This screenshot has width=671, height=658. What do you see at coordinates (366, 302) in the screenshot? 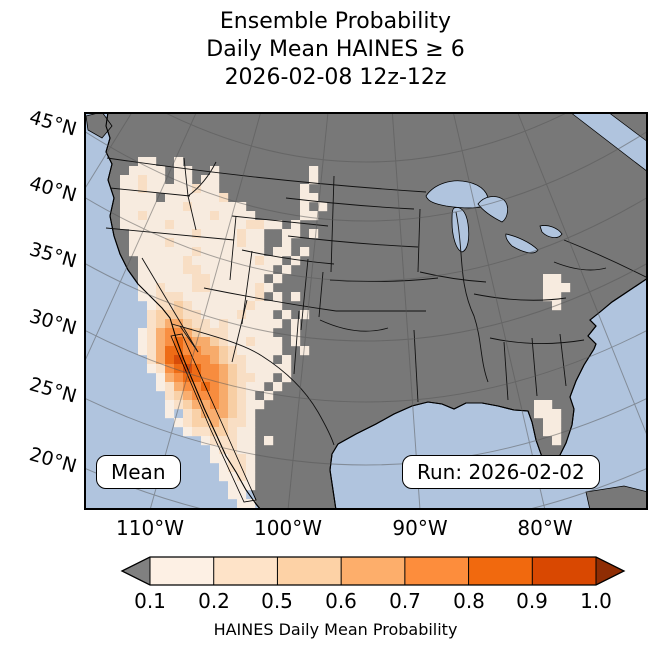
I see `graticule-parallel` at bounding box center [366, 302].